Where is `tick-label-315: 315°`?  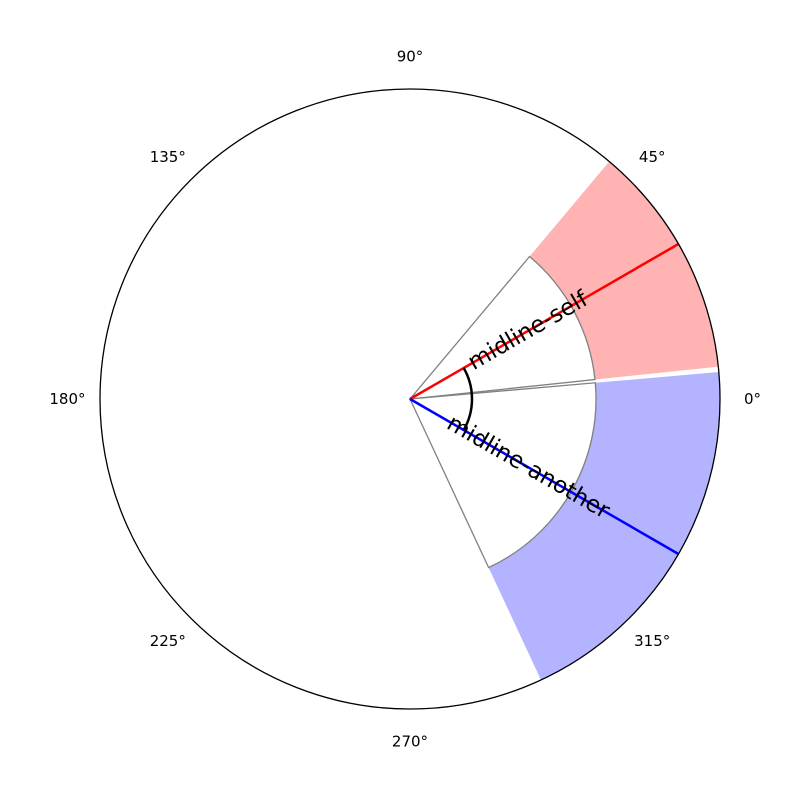 tick-label-315: 315° is located at coordinates (652, 641).